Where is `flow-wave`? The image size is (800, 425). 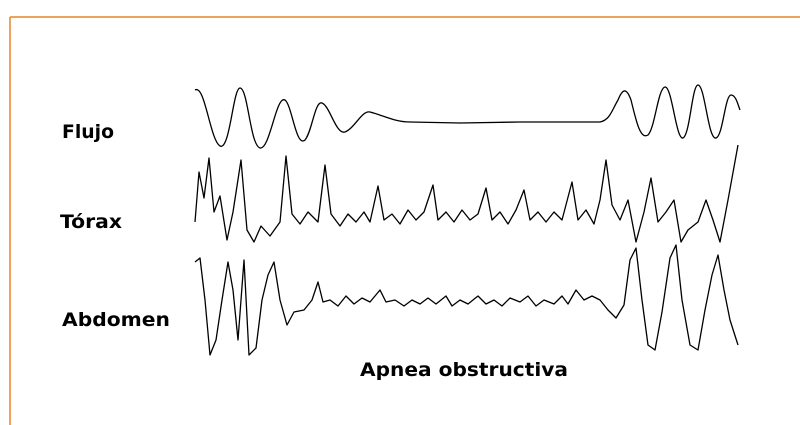
flow-wave is located at coordinates (467, 116).